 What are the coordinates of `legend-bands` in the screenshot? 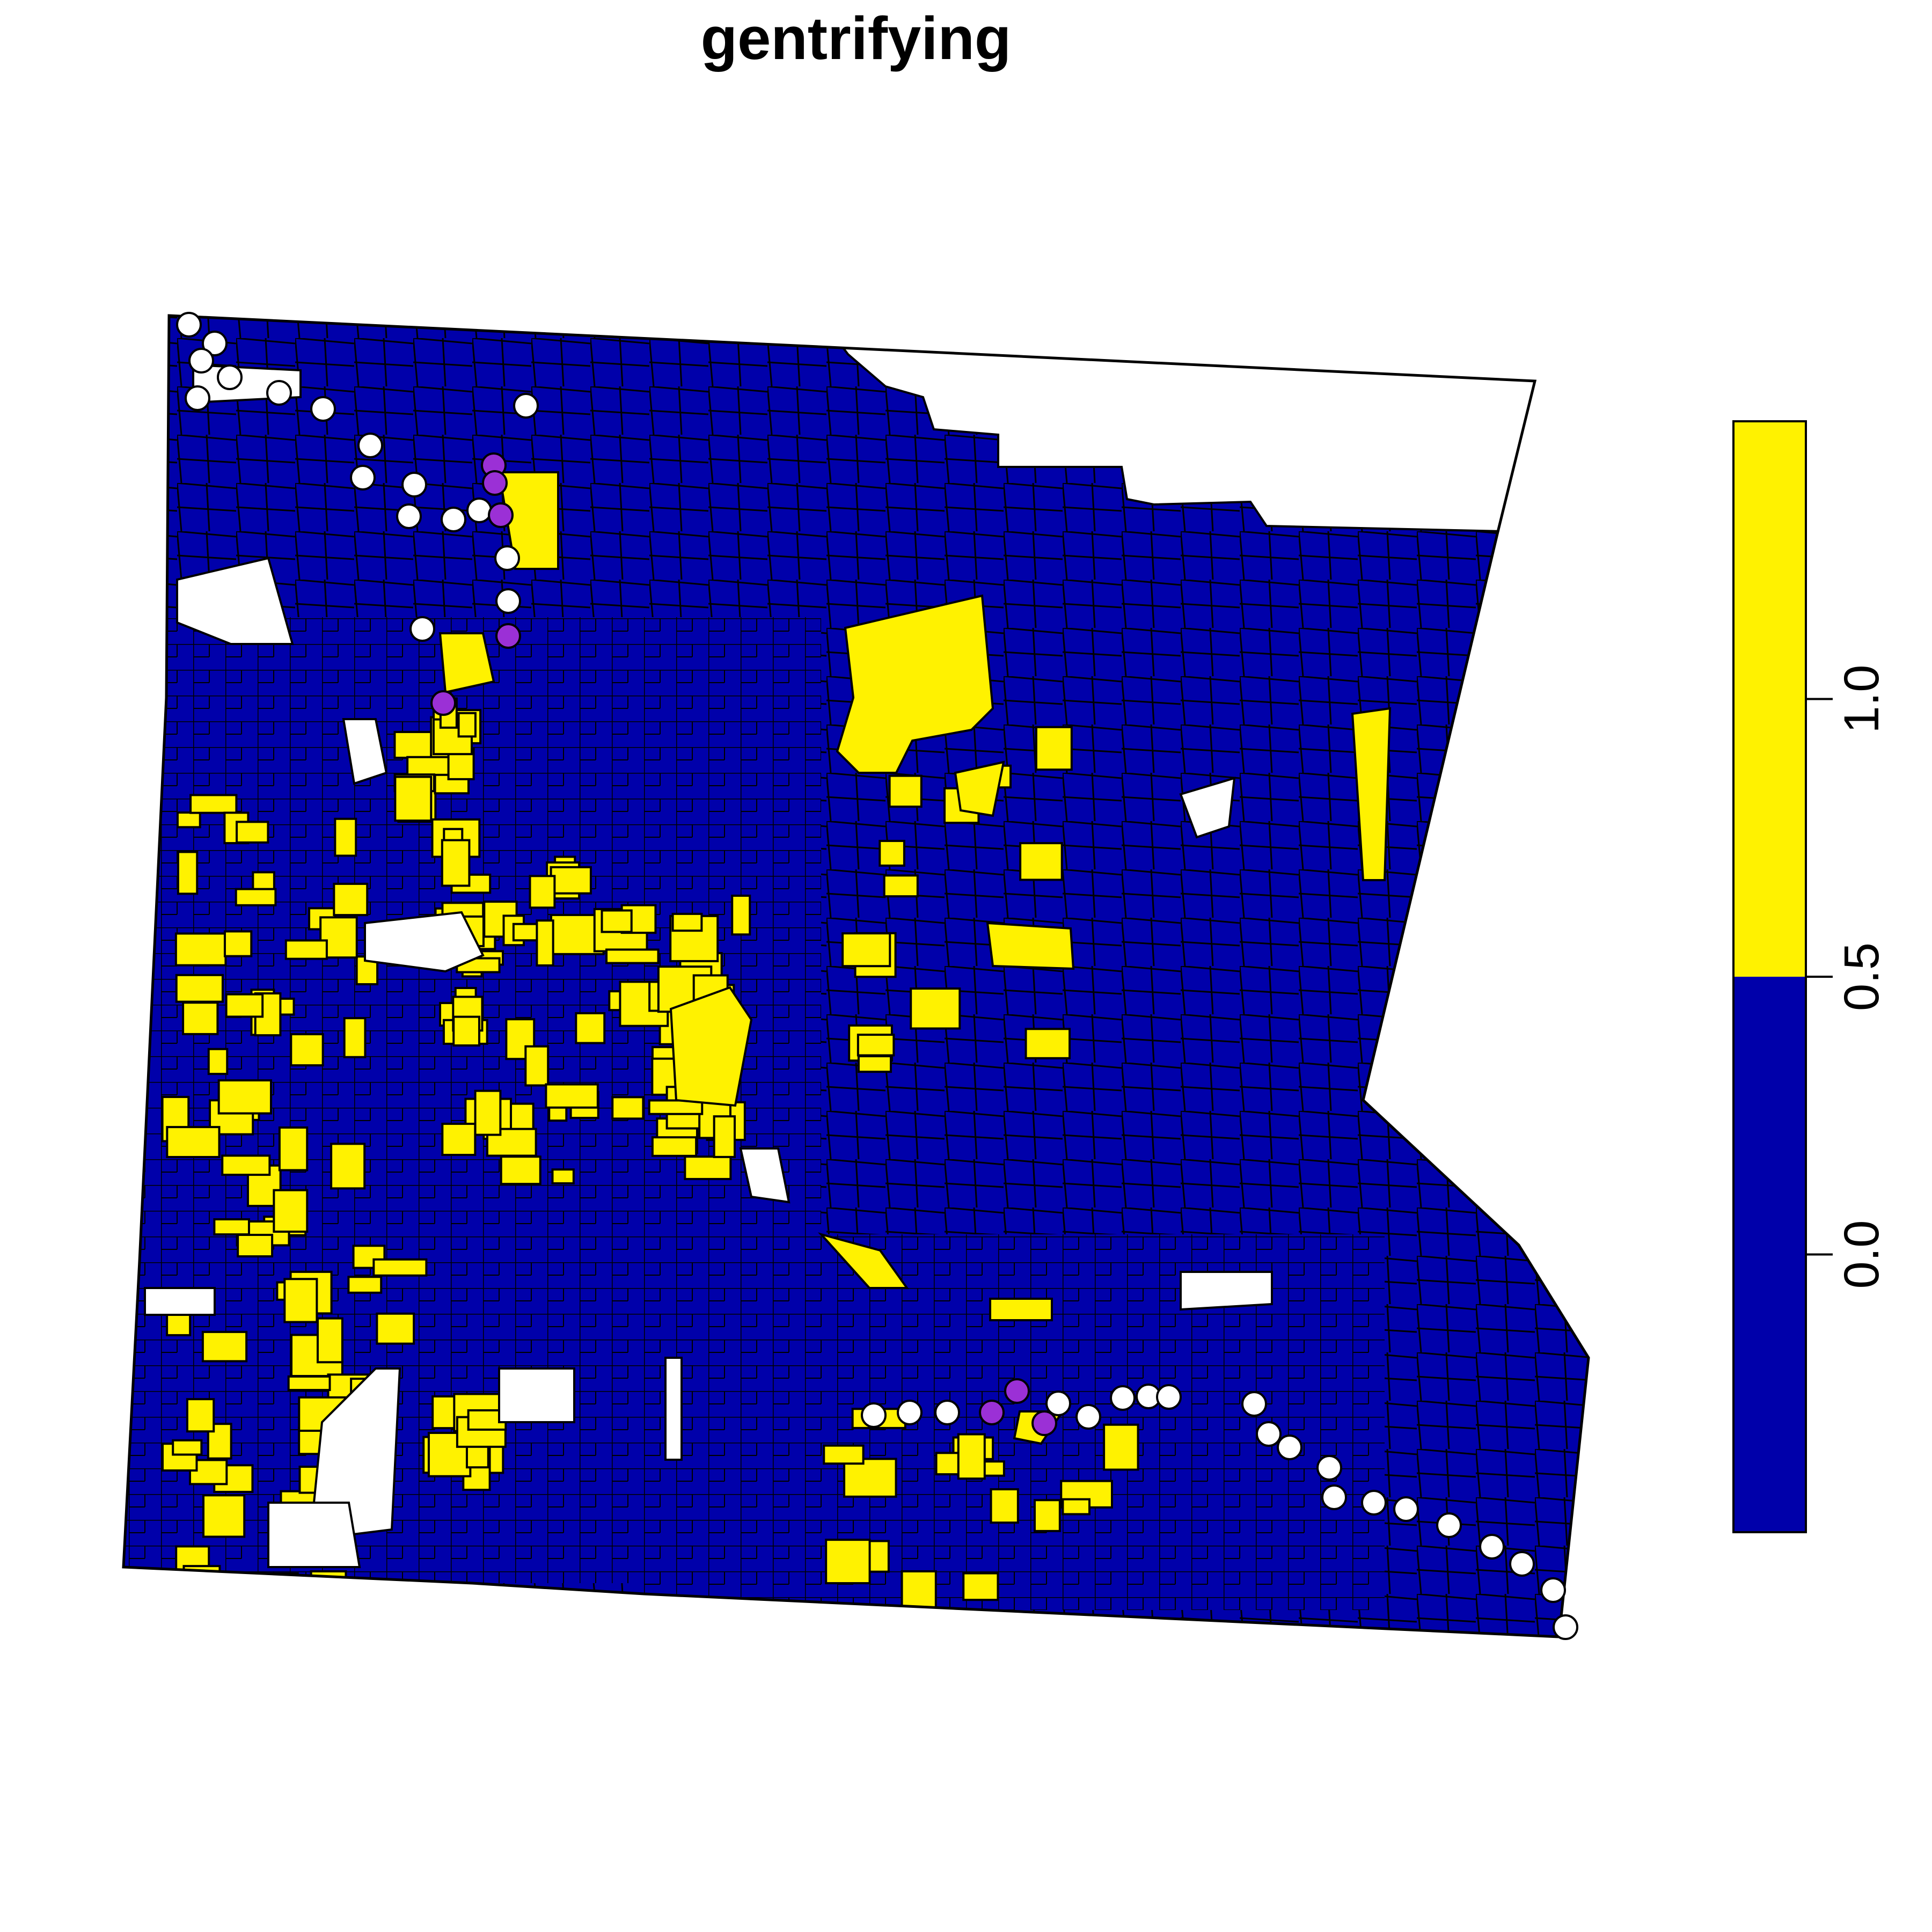 It's located at (1769, 976).